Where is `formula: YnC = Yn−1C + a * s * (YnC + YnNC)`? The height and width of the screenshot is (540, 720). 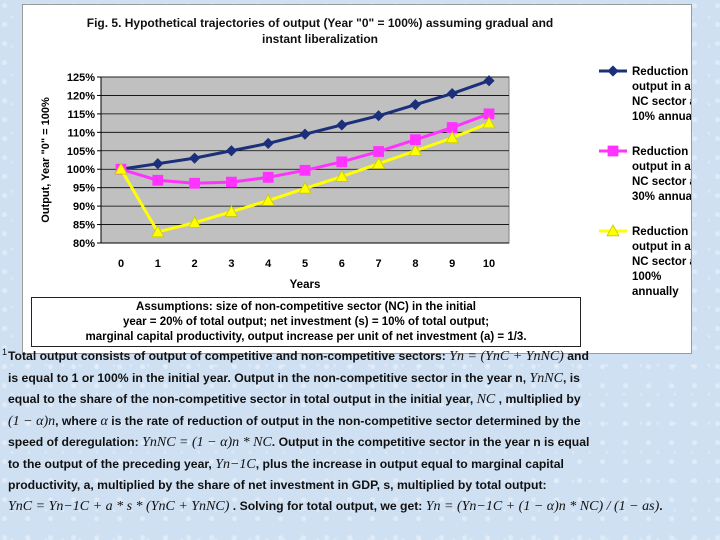 formula: YnC = Yn−1C + a * s * (YnC + YnNC) is located at coordinates (119, 506).